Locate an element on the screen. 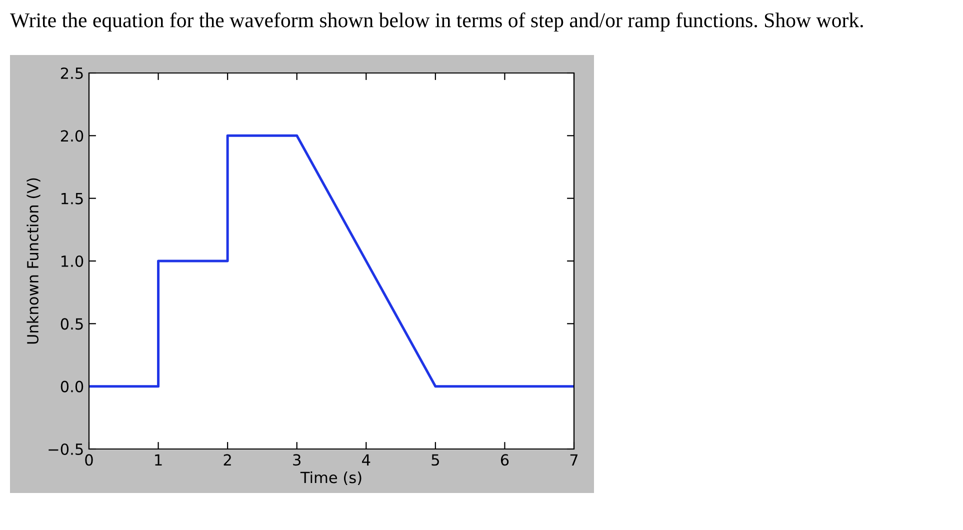 The image size is (963, 530). y-tick-label: 0.5 is located at coordinates (71, 324).